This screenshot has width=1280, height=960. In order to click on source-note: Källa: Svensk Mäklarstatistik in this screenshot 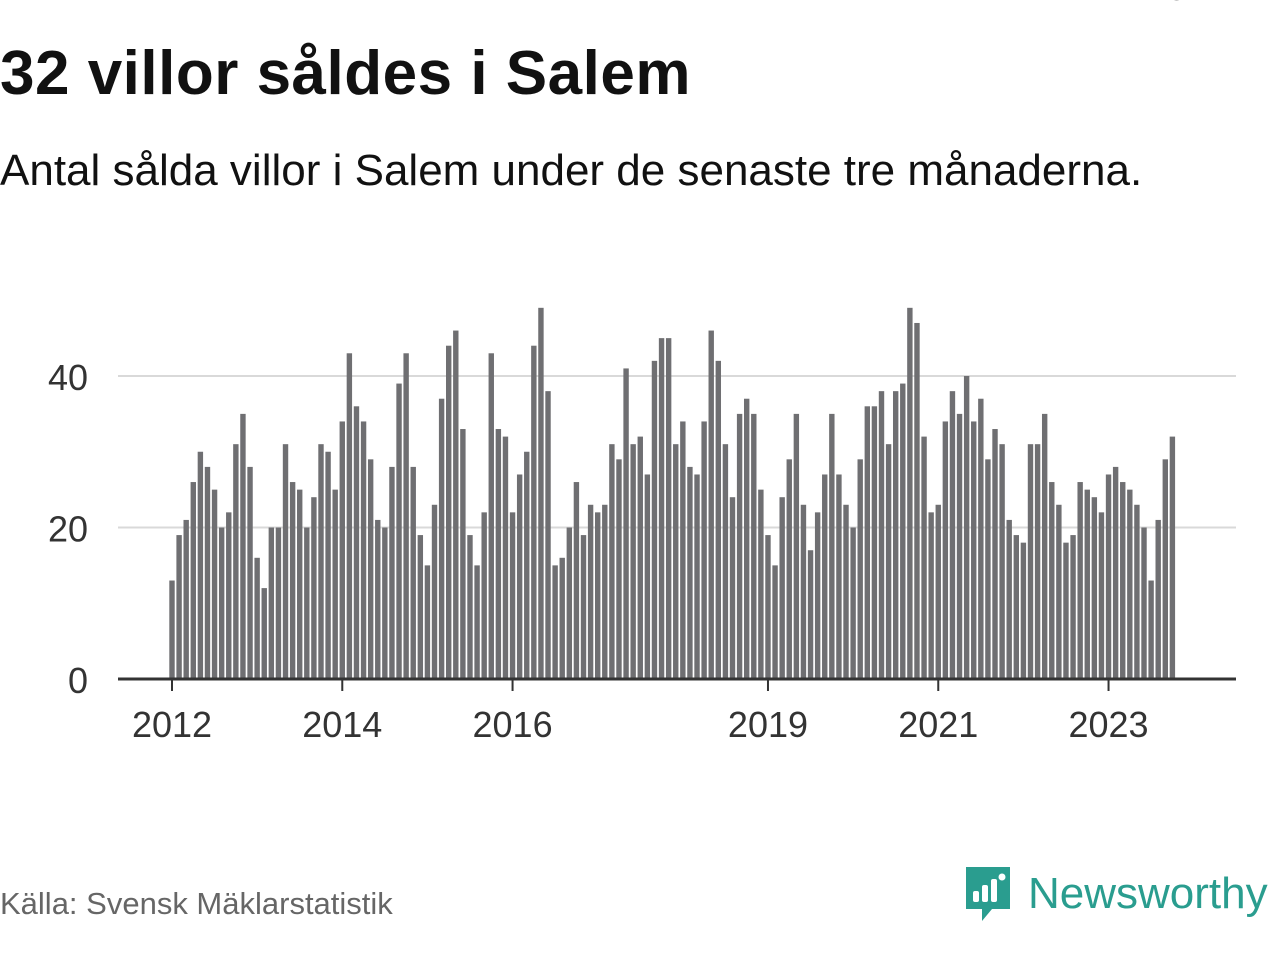, I will do `click(196, 903)`.